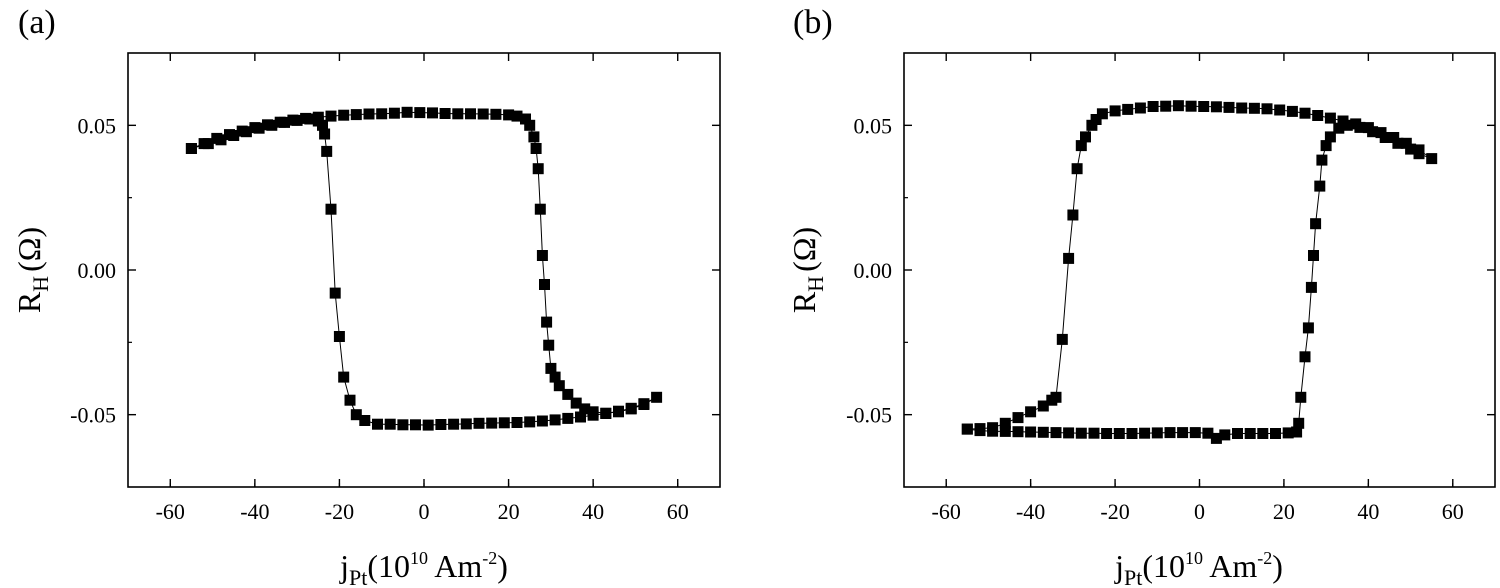 The image size is (1500, 588). What do you see at coordinates (170, 511) in the screenshot?
I see `panel-a-x-tick-label: -60` at bounding box center [170, 511].